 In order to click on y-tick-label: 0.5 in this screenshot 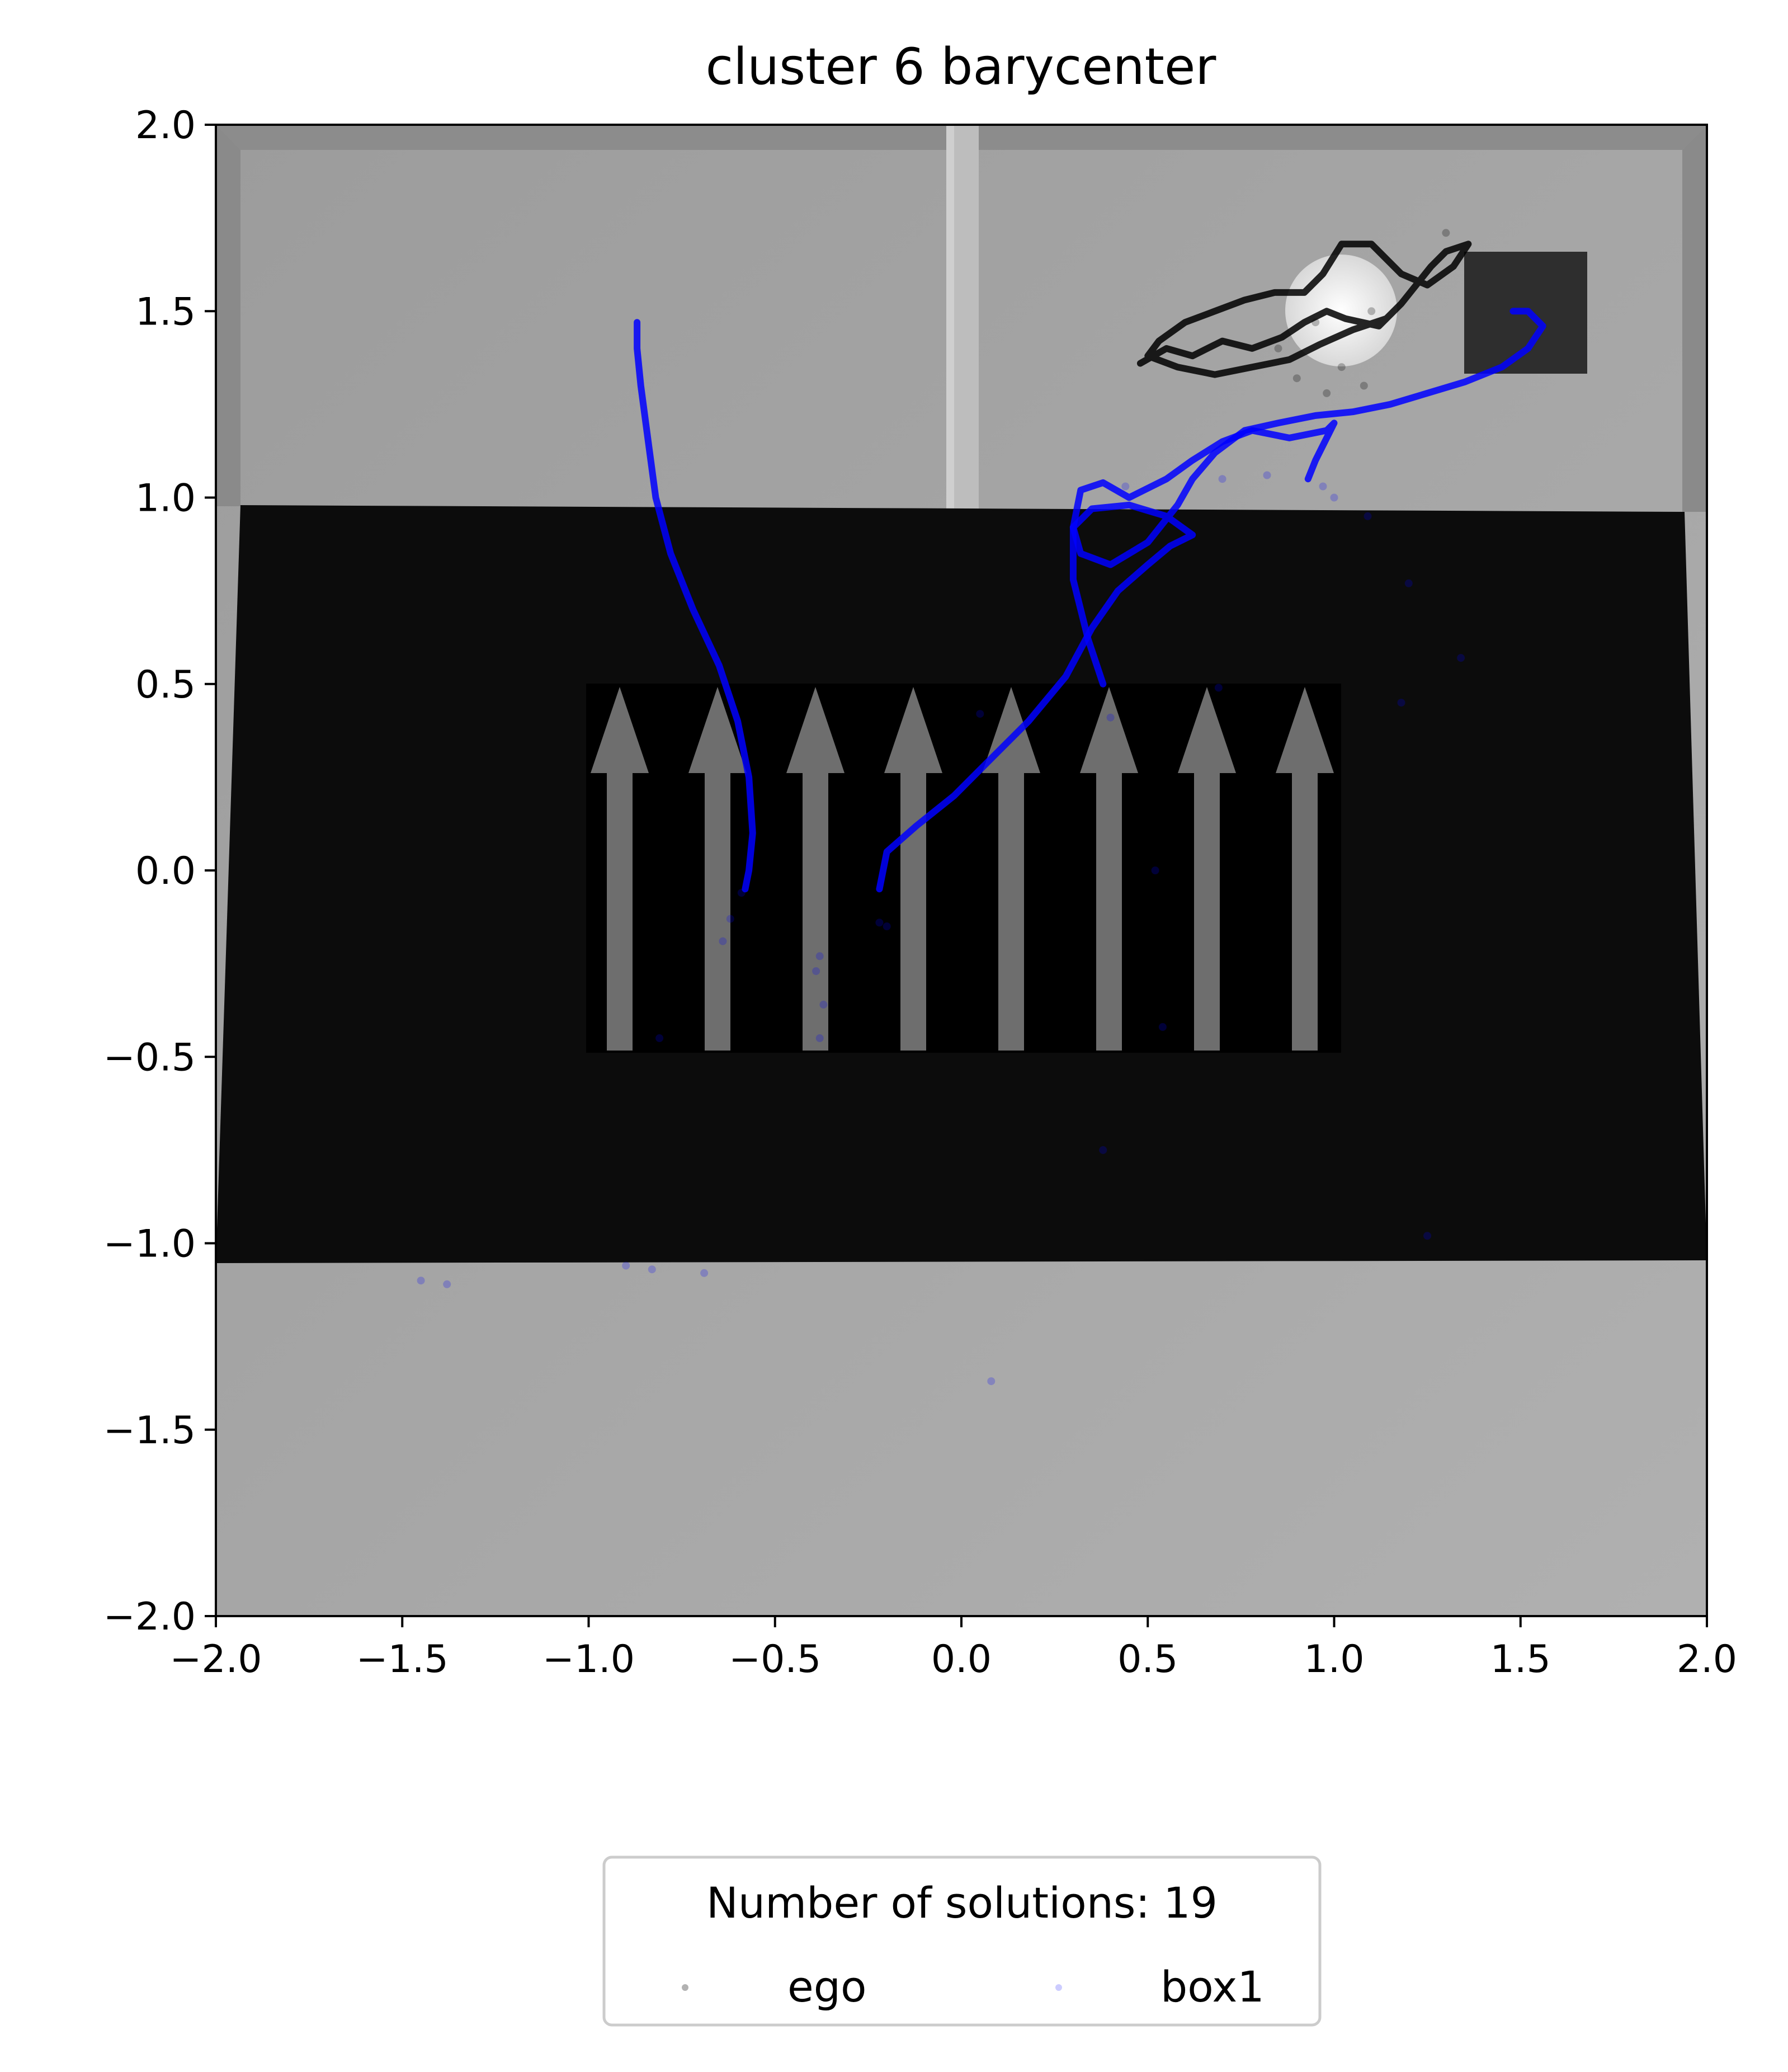, I will do `click(165, 685)`.